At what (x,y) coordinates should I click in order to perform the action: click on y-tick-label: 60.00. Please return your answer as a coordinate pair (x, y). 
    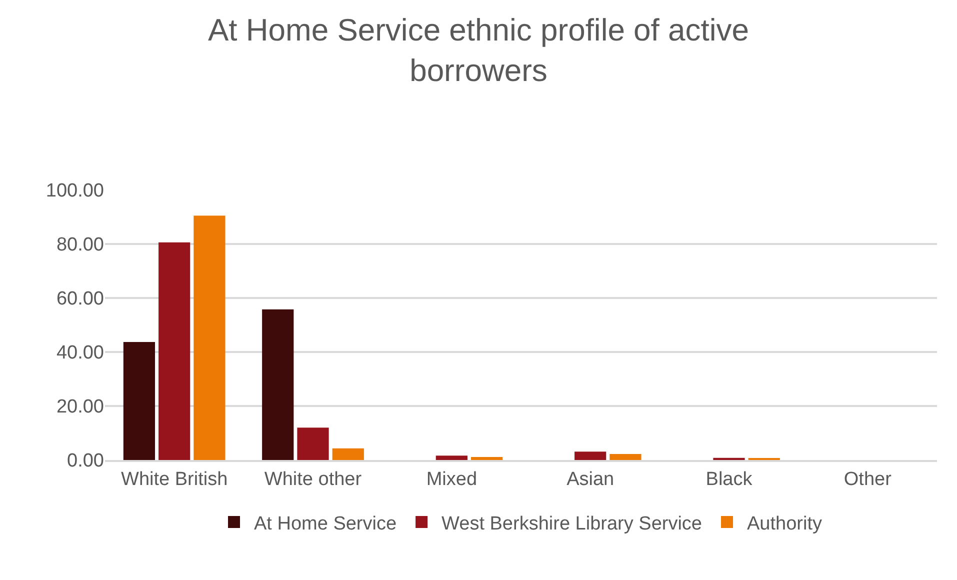
    Looking at the image, I should click on (80, 299).